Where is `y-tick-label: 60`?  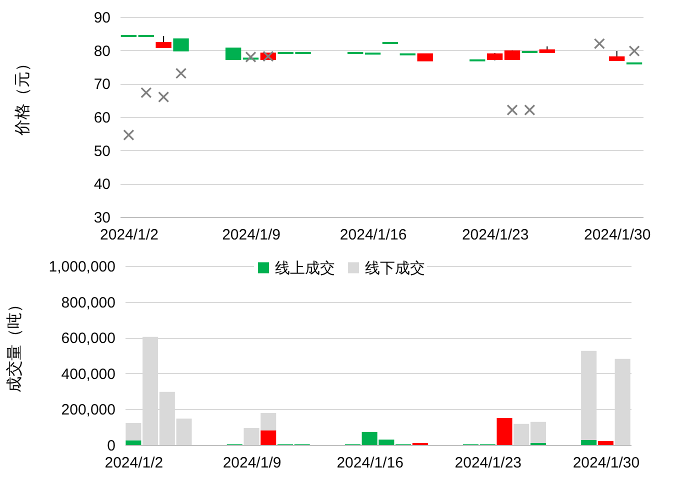 y-tick-label: 60 is located at coordinates (102, 118).